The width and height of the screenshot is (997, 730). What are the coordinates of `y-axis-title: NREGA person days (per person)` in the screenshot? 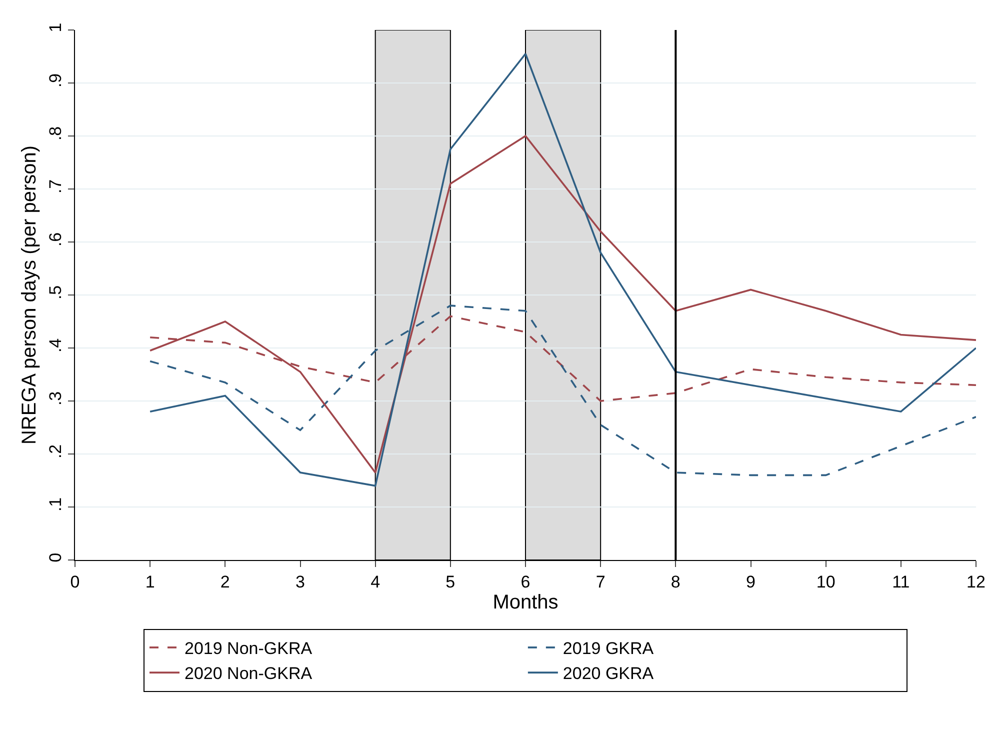 It's located at (29, 295).